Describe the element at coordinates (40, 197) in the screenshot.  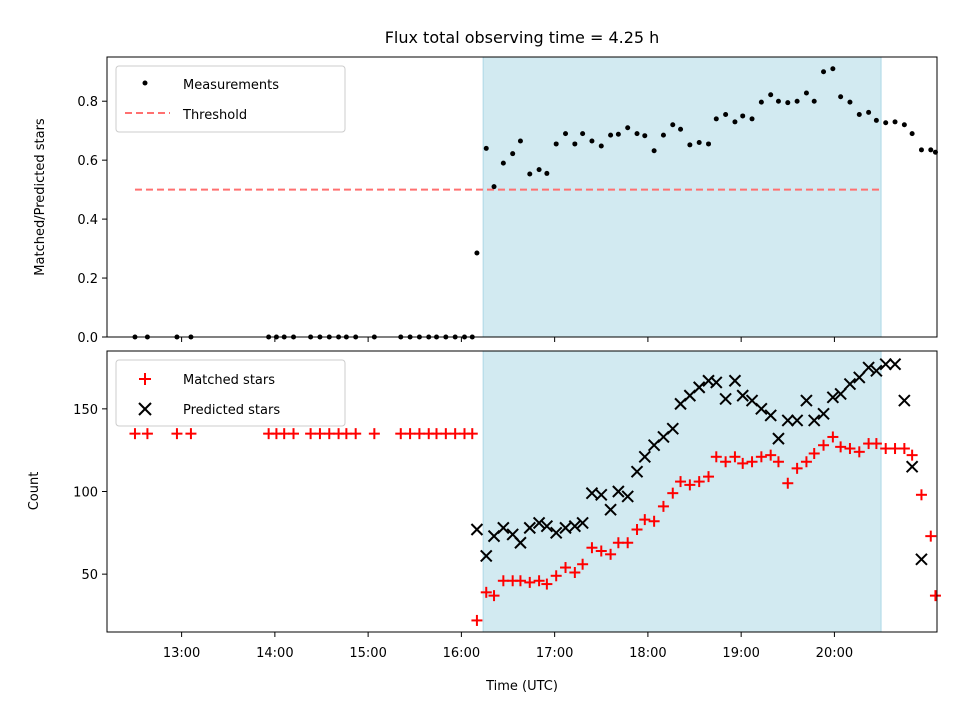
I see `top-y-axis-label: Matched/Predicted stars` at that location.